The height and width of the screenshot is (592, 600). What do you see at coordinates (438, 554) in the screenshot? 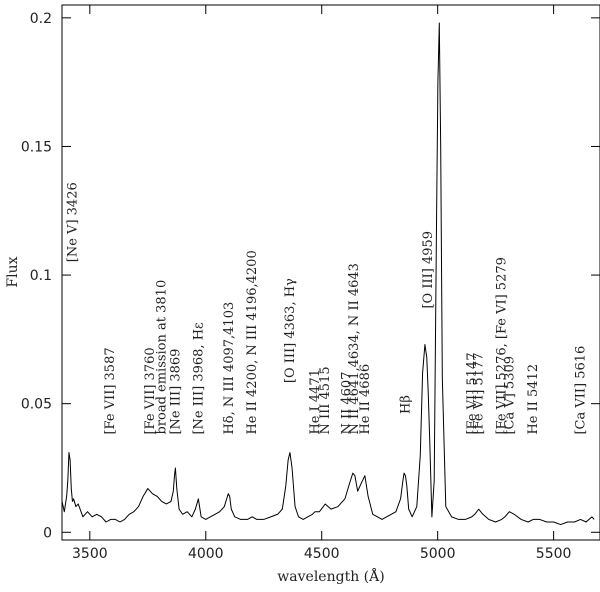
I see `x-tick-label: 5000` at bounding box center [438, 554].